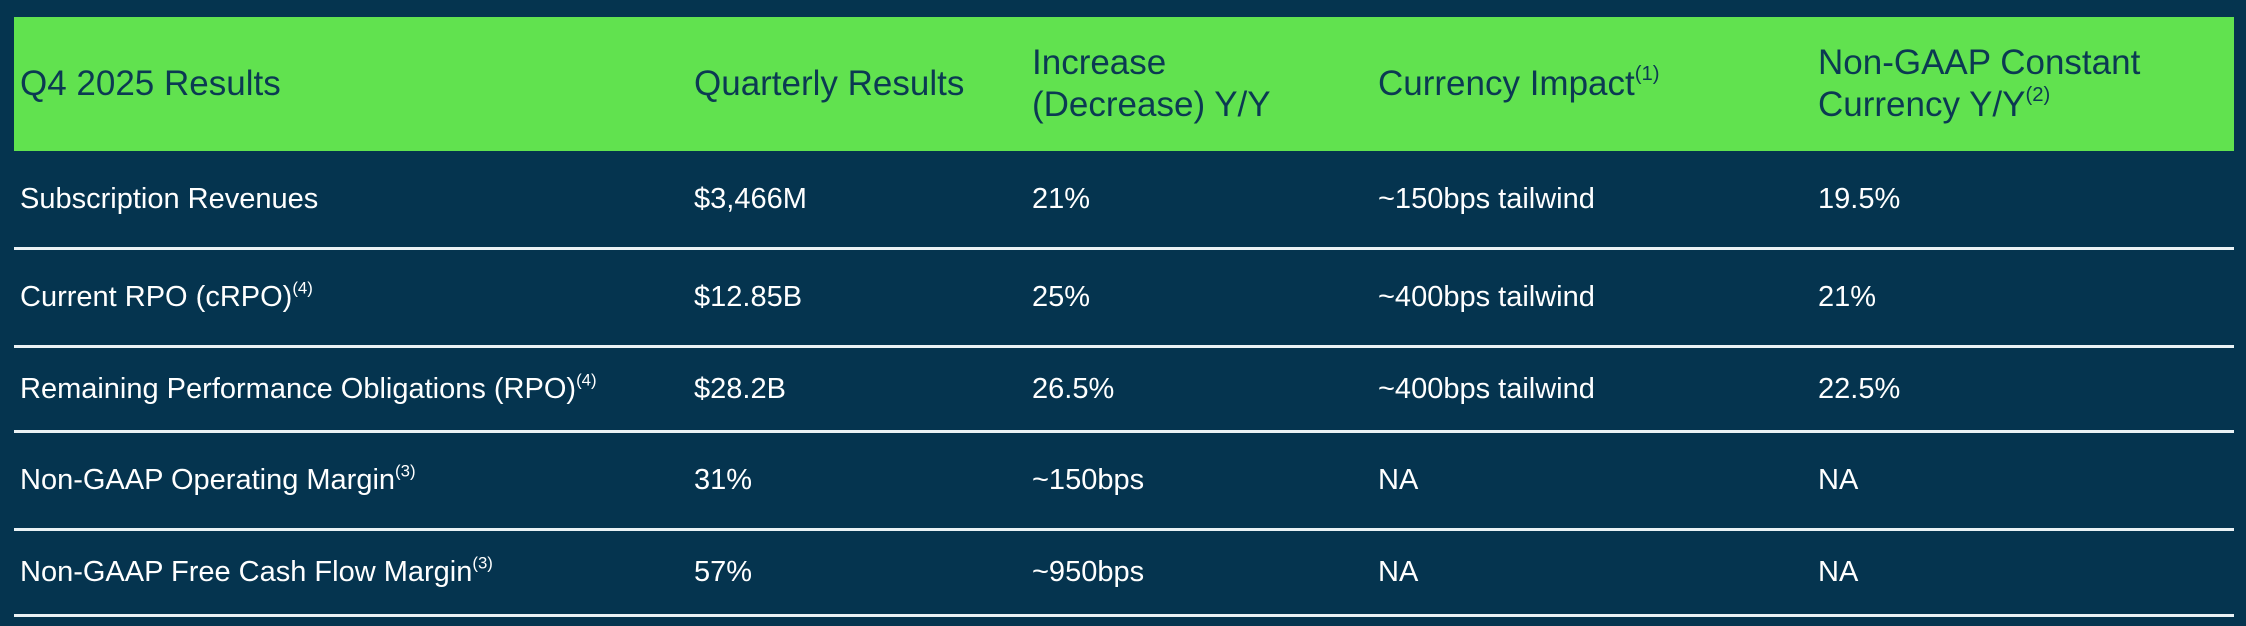 The width and height of the screenshot is (2246, 626). What do you see at coordinates (1061, 198) in the screenshot?
I see `yoy-change: 21%` at bounding box center [1061, 198].